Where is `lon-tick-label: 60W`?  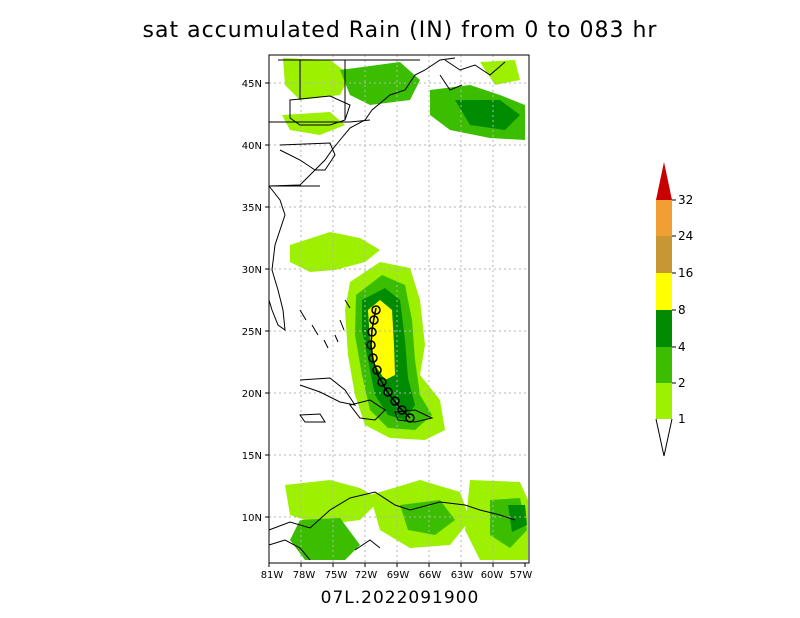
lon-tick-label: 60W is located at coordinates (492, 575).